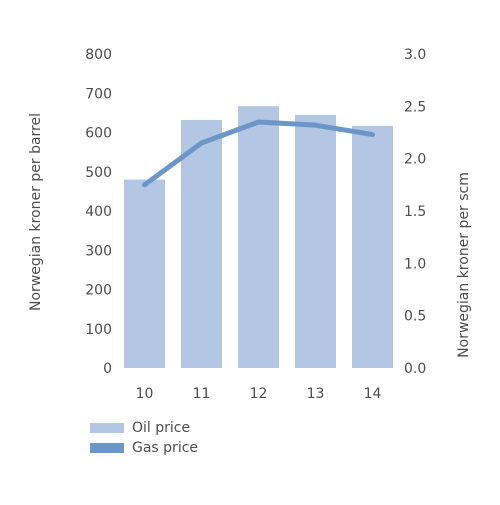 The image size is (500, 505). I want to click on x-tick-10: 10, so click(145, 394).